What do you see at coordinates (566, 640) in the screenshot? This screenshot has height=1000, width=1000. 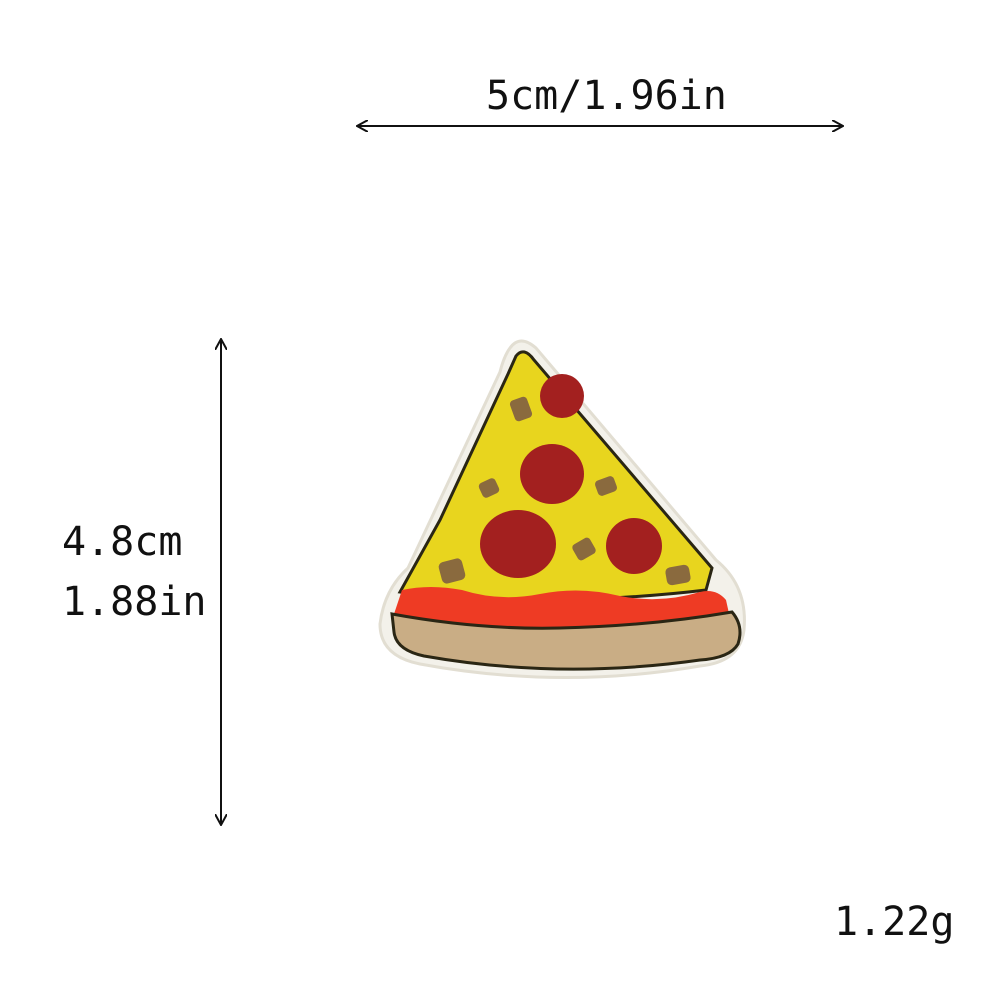 I see `crust` at bounding box center [566, 640].